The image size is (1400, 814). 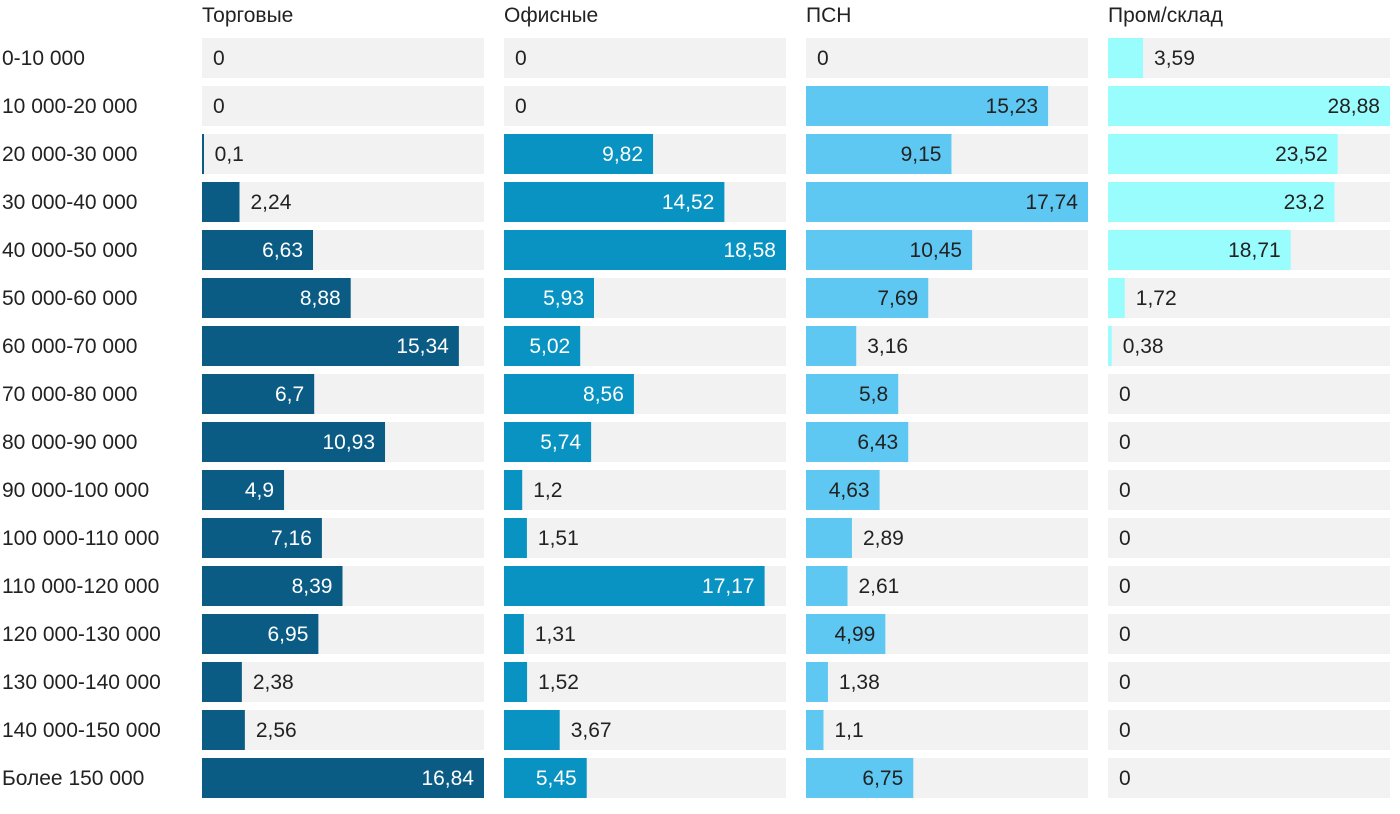 What do you see at coordinates (1012, 106) in the screenshot?
I see `value-label: 15,23` at bounding box center [1012, 106].